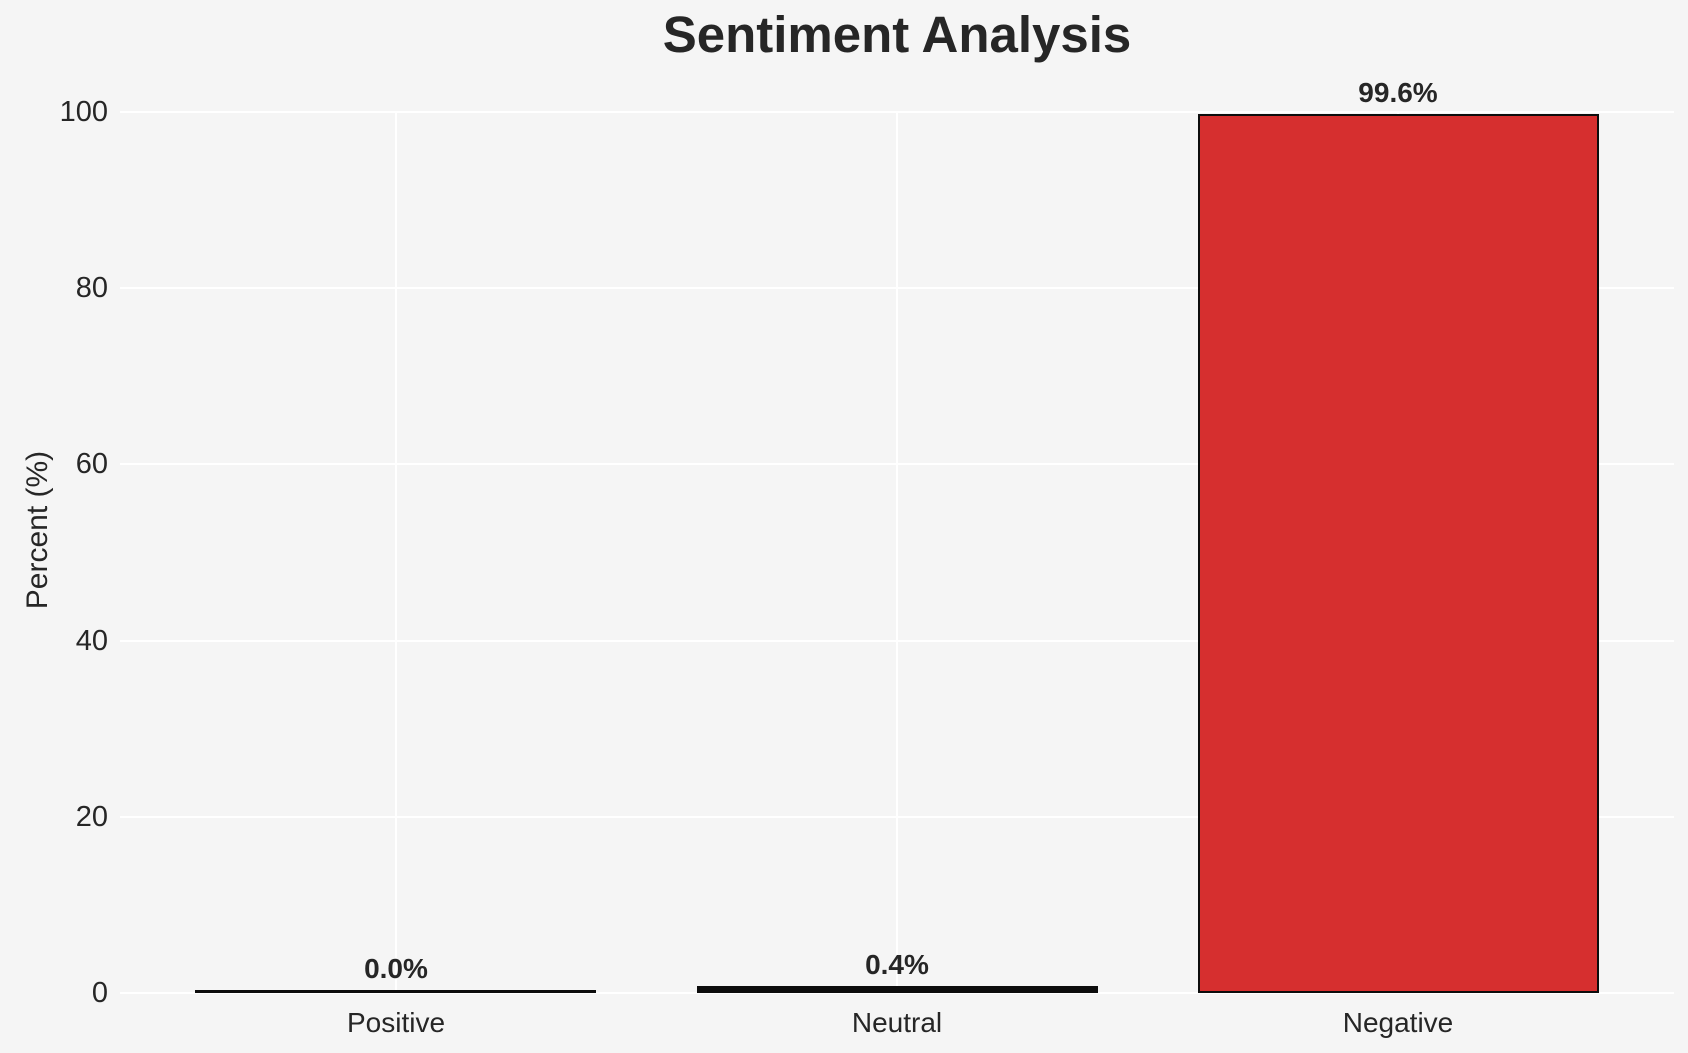  I want to click on ytick-label-20: 20, so click(91, 816).